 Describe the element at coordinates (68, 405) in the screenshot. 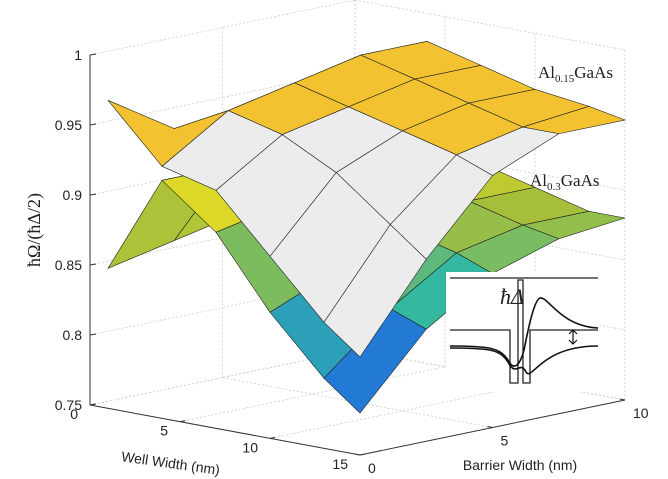

I see `z-tick-label: 0.75` at that location.